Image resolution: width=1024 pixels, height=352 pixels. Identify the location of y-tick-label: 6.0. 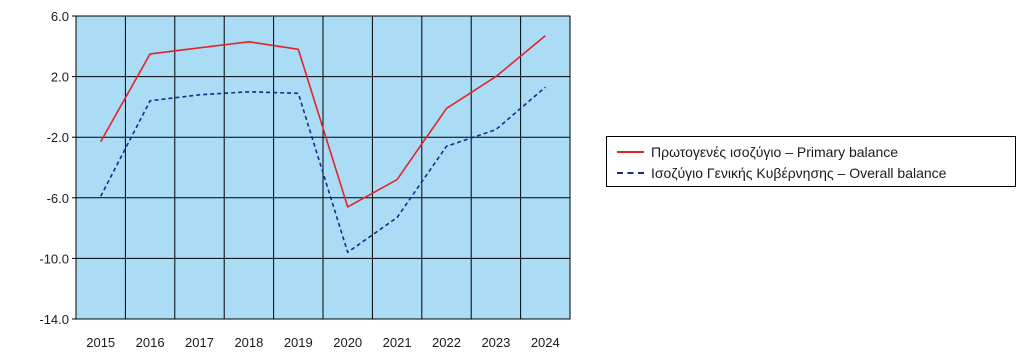
(60, 16).